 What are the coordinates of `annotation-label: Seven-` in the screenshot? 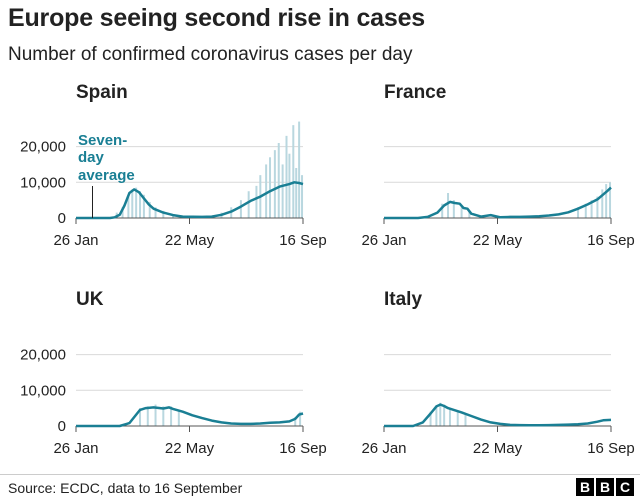 It's located at (102, 140).